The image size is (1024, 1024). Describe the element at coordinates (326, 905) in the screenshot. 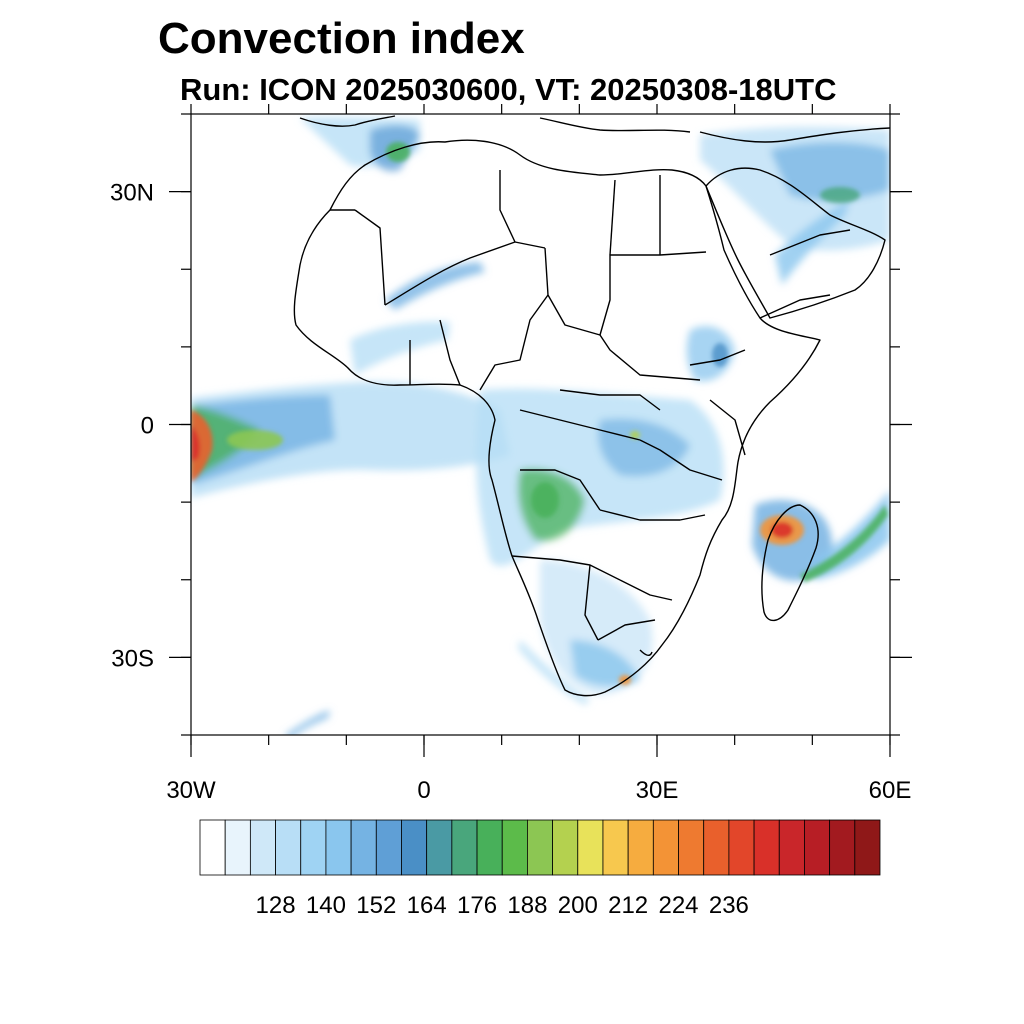

I see `colorbar-tick-label: 140` at that location.